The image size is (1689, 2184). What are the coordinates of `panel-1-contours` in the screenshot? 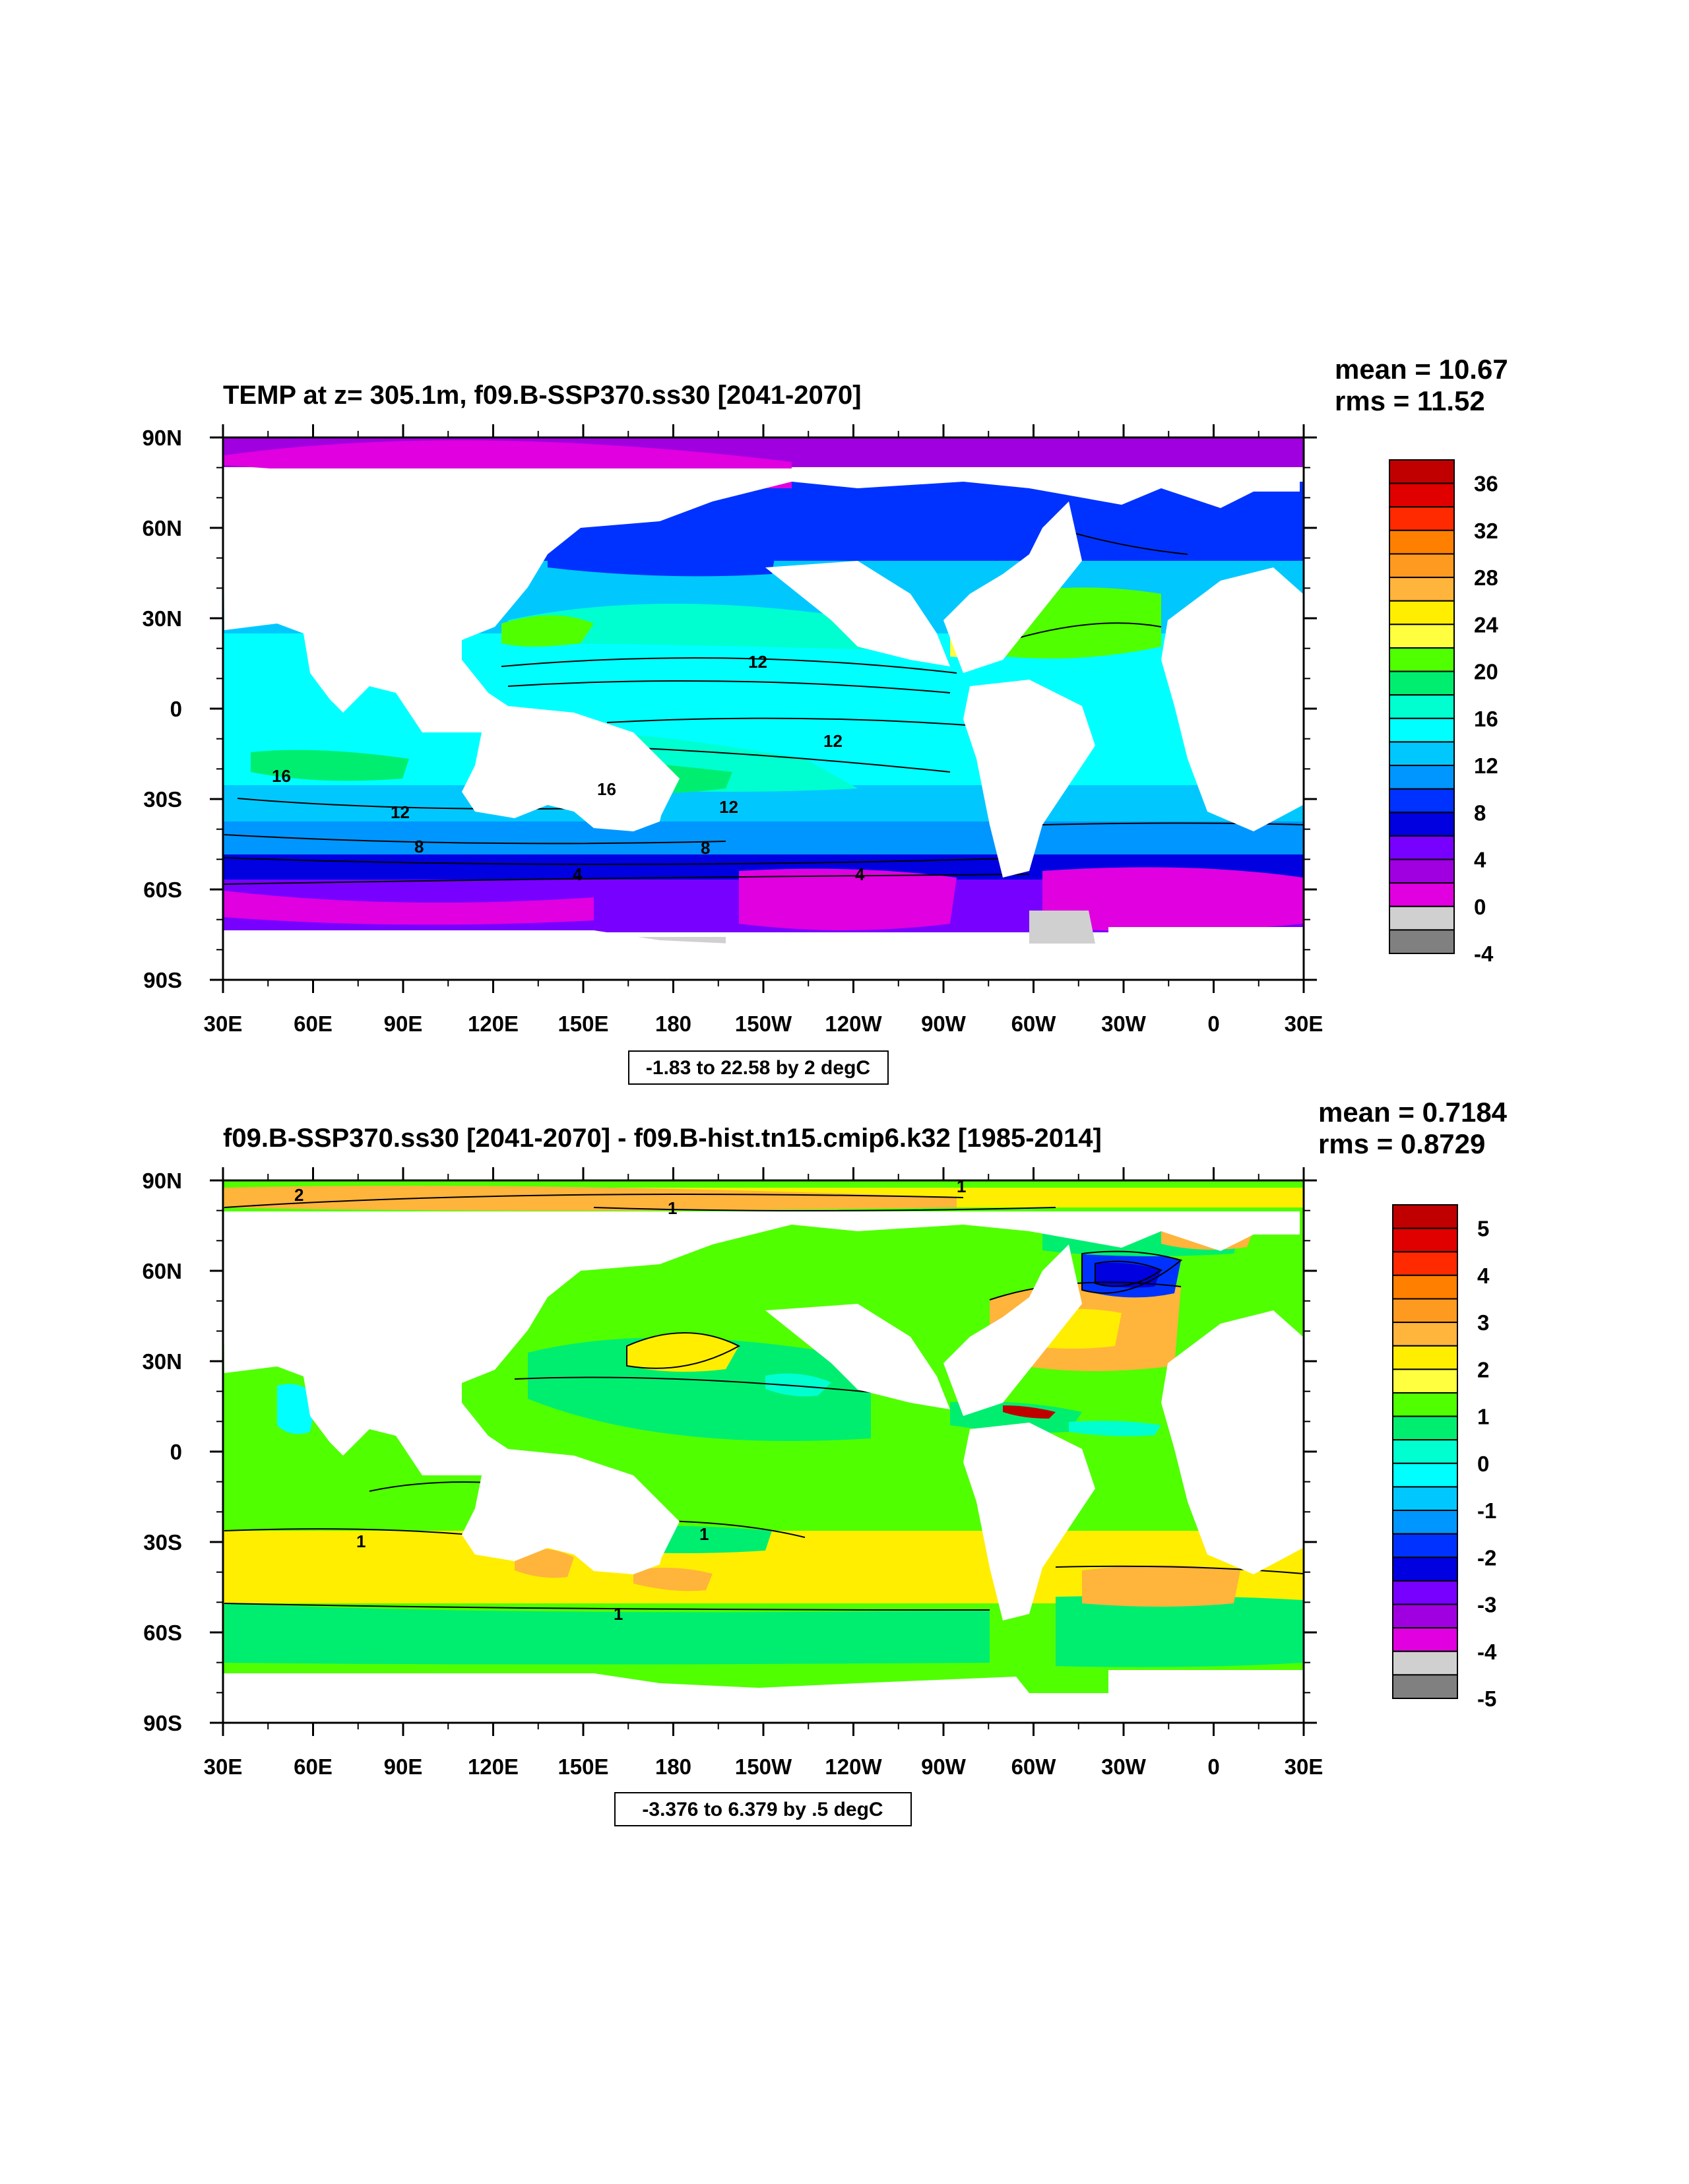 It's located at (764, 706).